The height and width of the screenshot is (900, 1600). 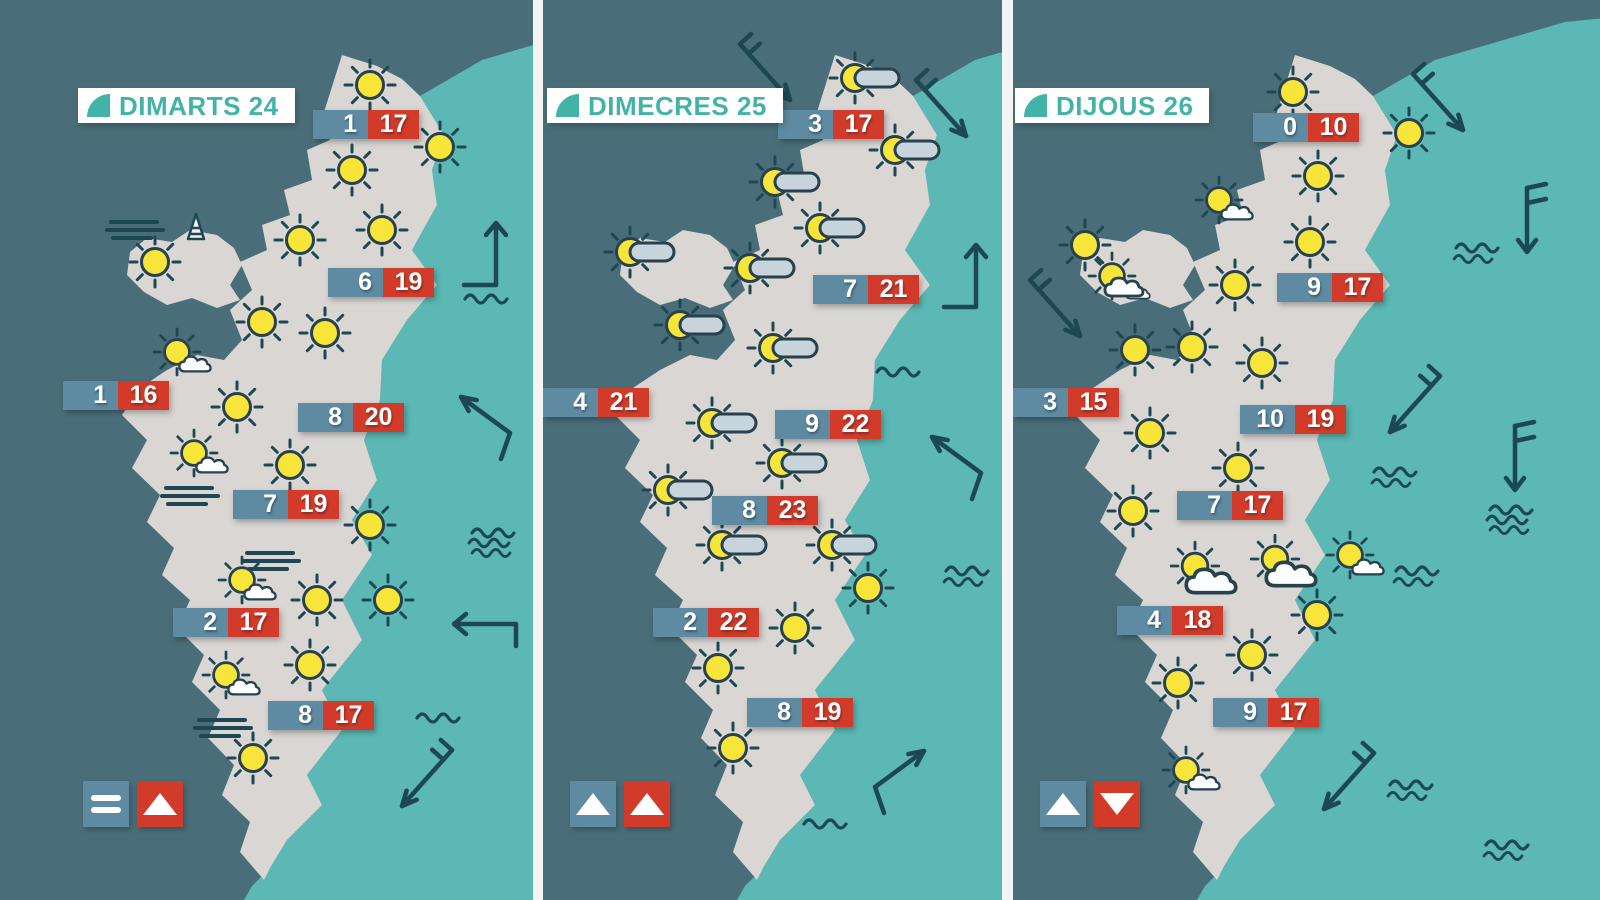 I want to click on temp-min-cell: 8, so click(x=739, y=510).